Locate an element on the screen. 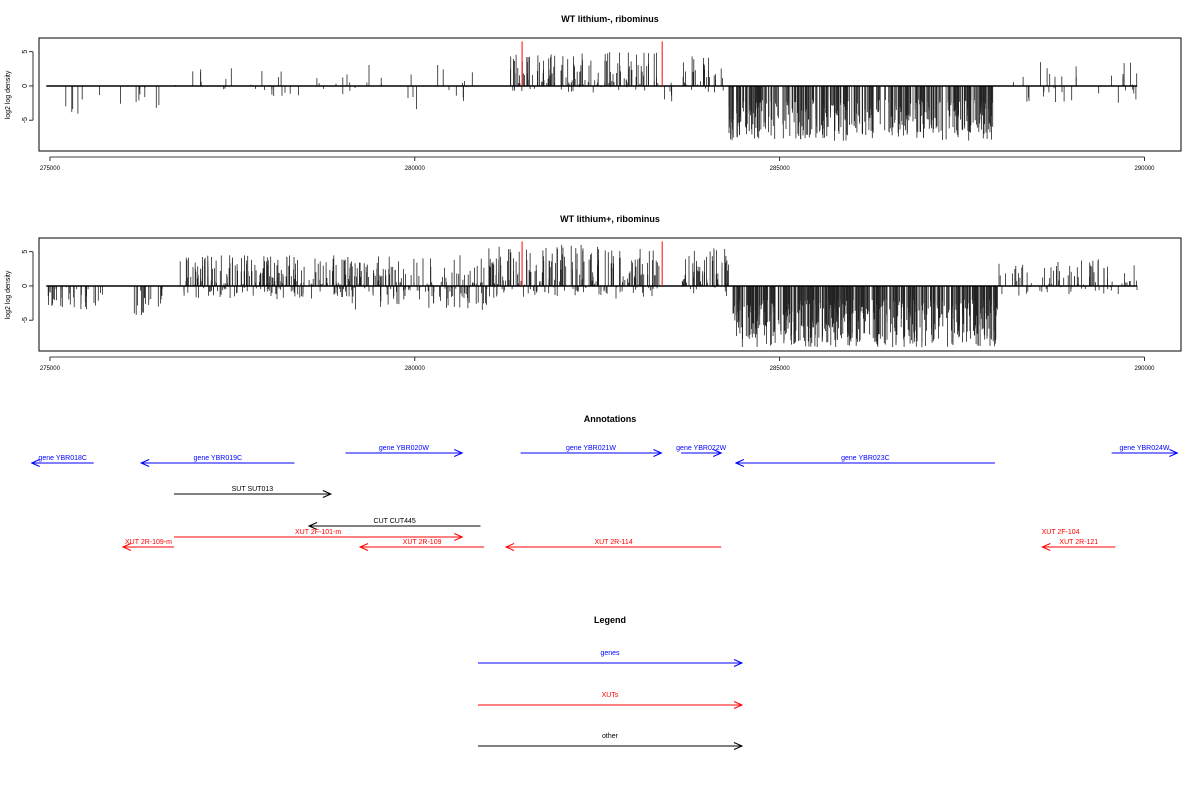 The height and width of the screenshot is (805, 1200). annotation-xut: XUT 2R-114 is located at coordinates (613, 545).